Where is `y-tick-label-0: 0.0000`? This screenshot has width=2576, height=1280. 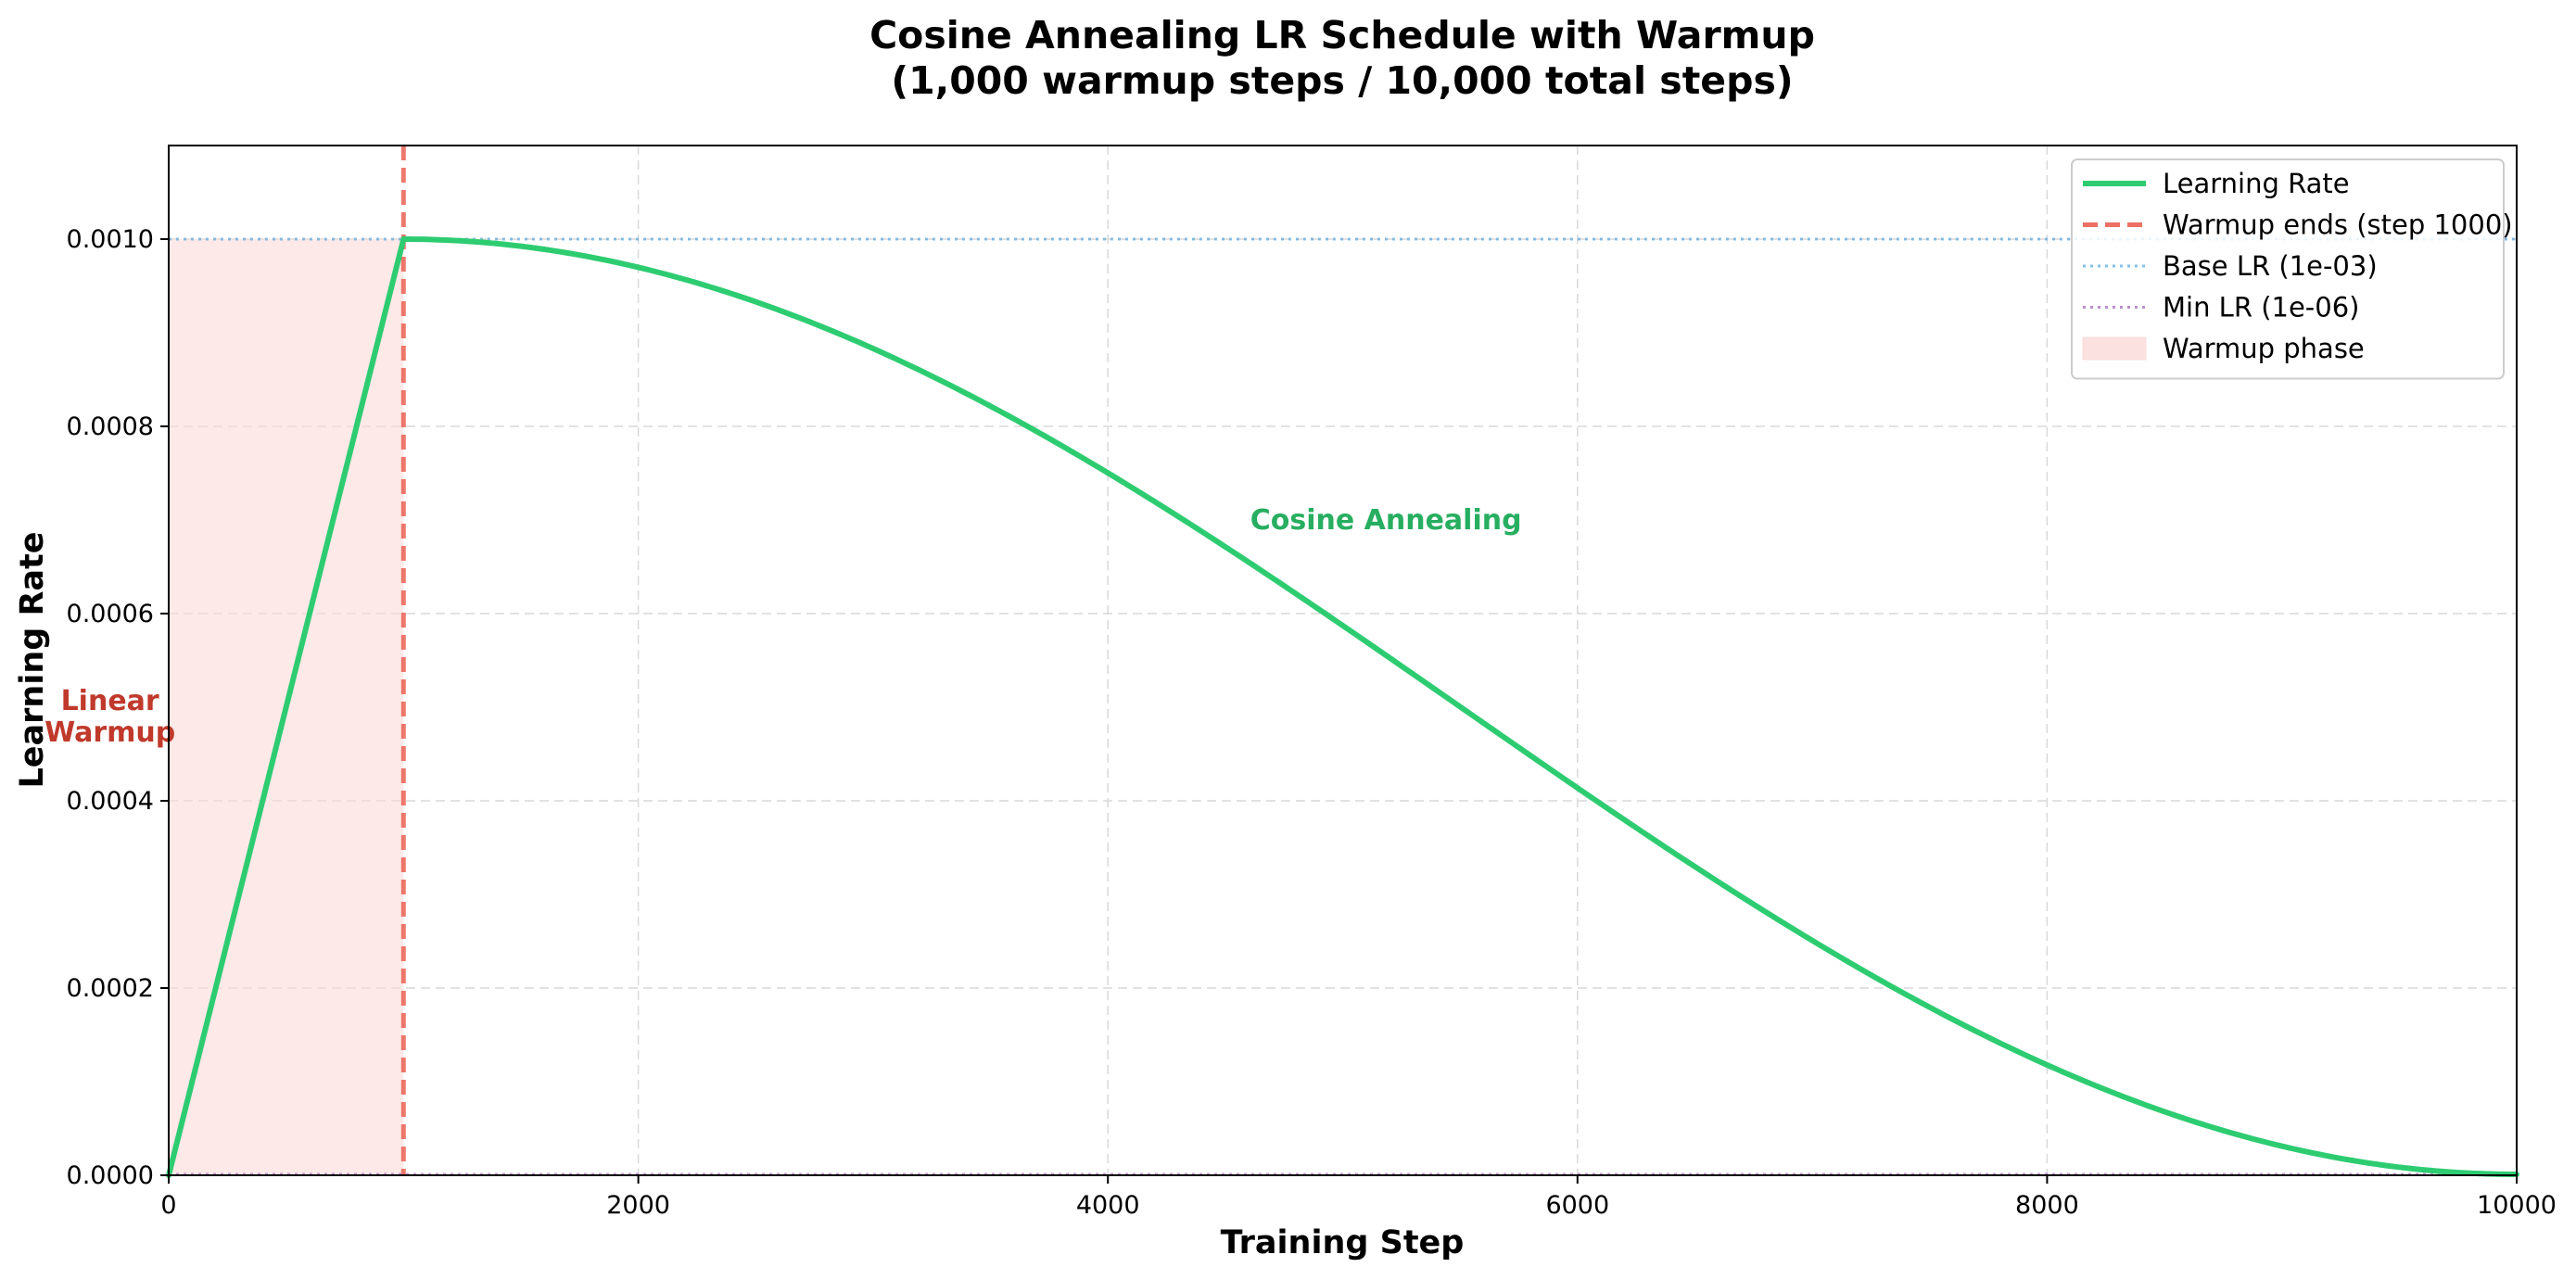
y-tick-label-0: 0.0000 is located at coordinates (110, 1175).